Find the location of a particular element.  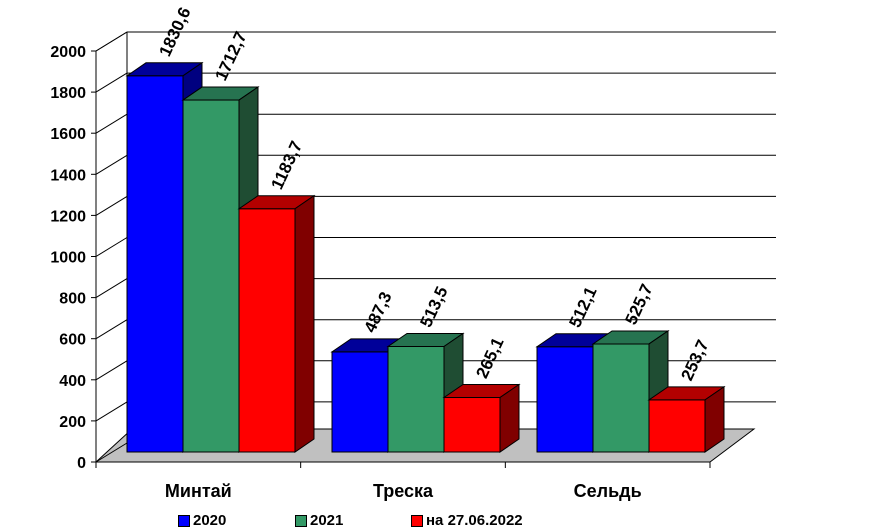

y-tick-label: 2000 is located at coordinates (68, 52).